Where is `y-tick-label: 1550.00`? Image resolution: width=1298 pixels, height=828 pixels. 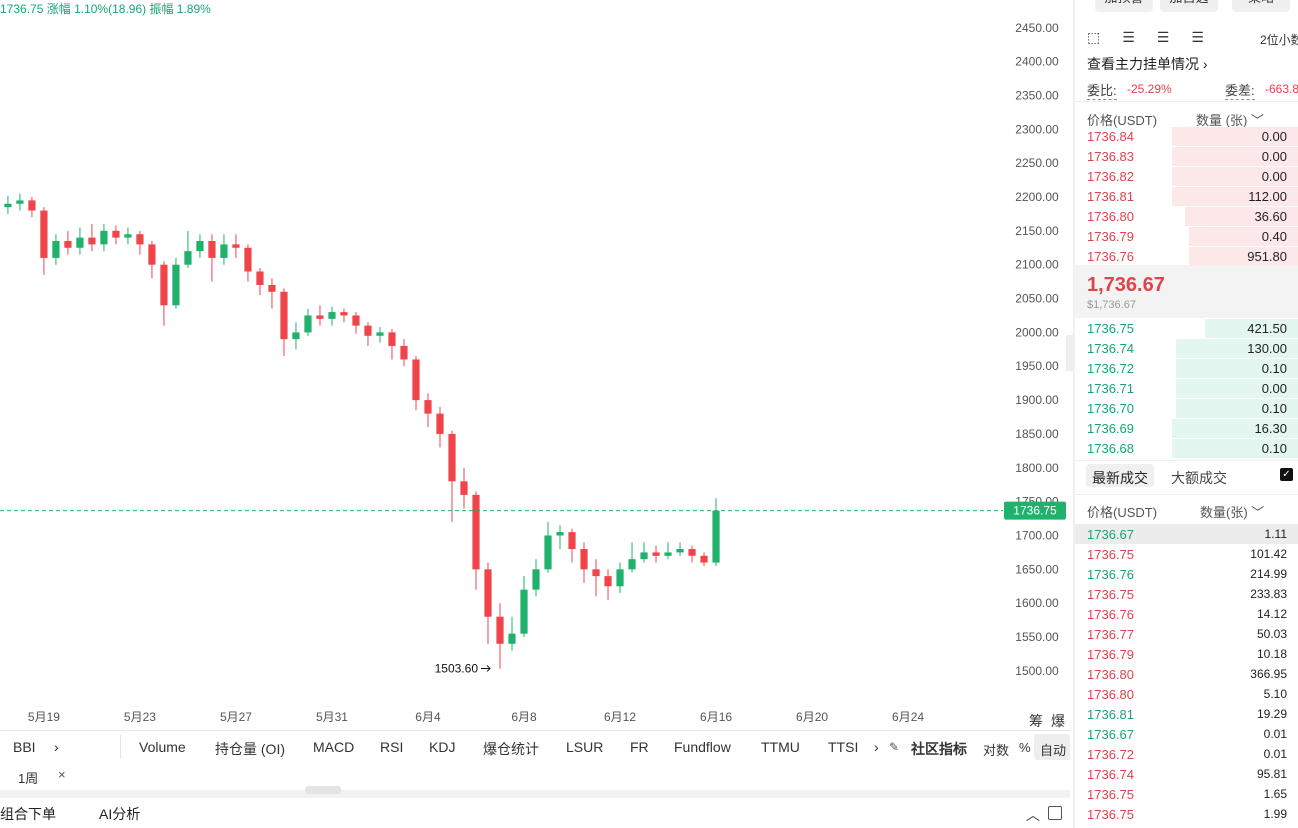 y-tick-label: 1550.00 is located at coordinates (1037, 637).